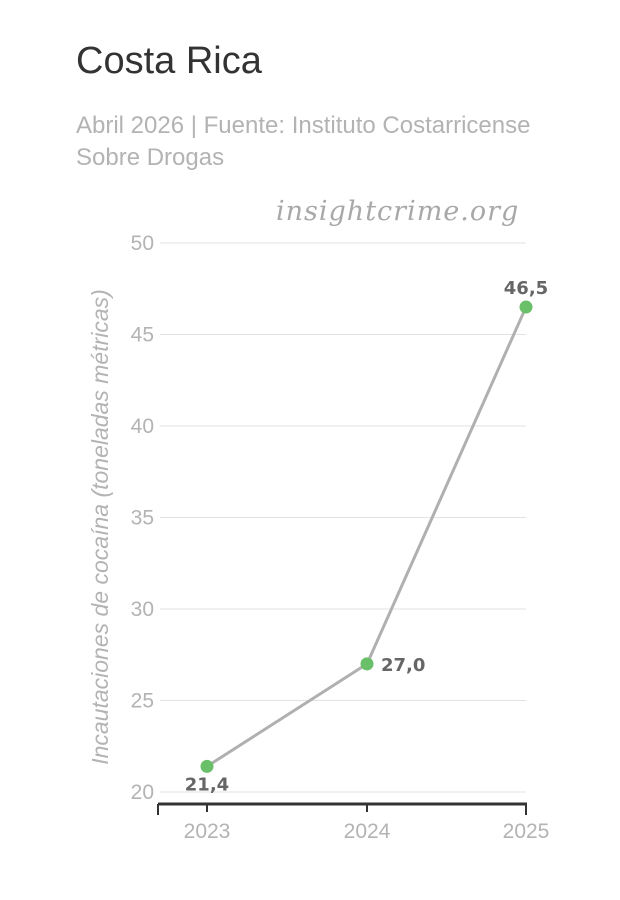  I want to click on data-label-2023: 21,4, so click(207, 784).